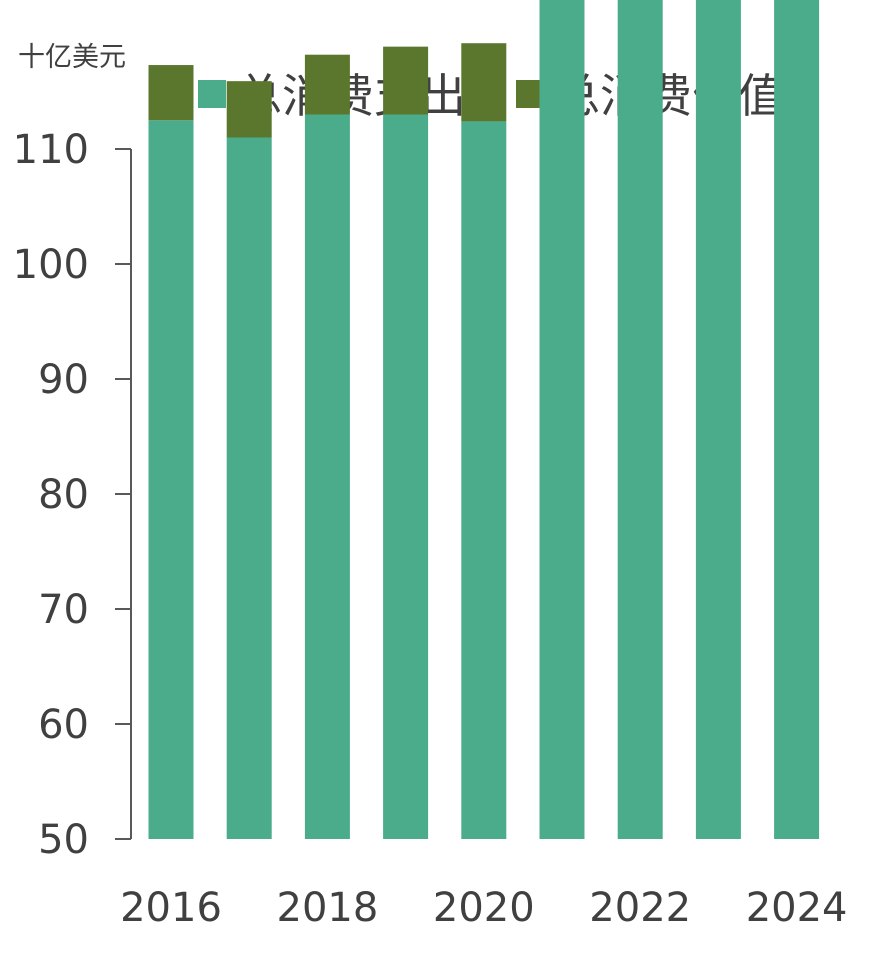 The height and width of the screenshot is (957, 870). What do you see at coordinates (327, 84) in the screenshot?
I see `bar-2018-value` at bounding box center [327, 84].